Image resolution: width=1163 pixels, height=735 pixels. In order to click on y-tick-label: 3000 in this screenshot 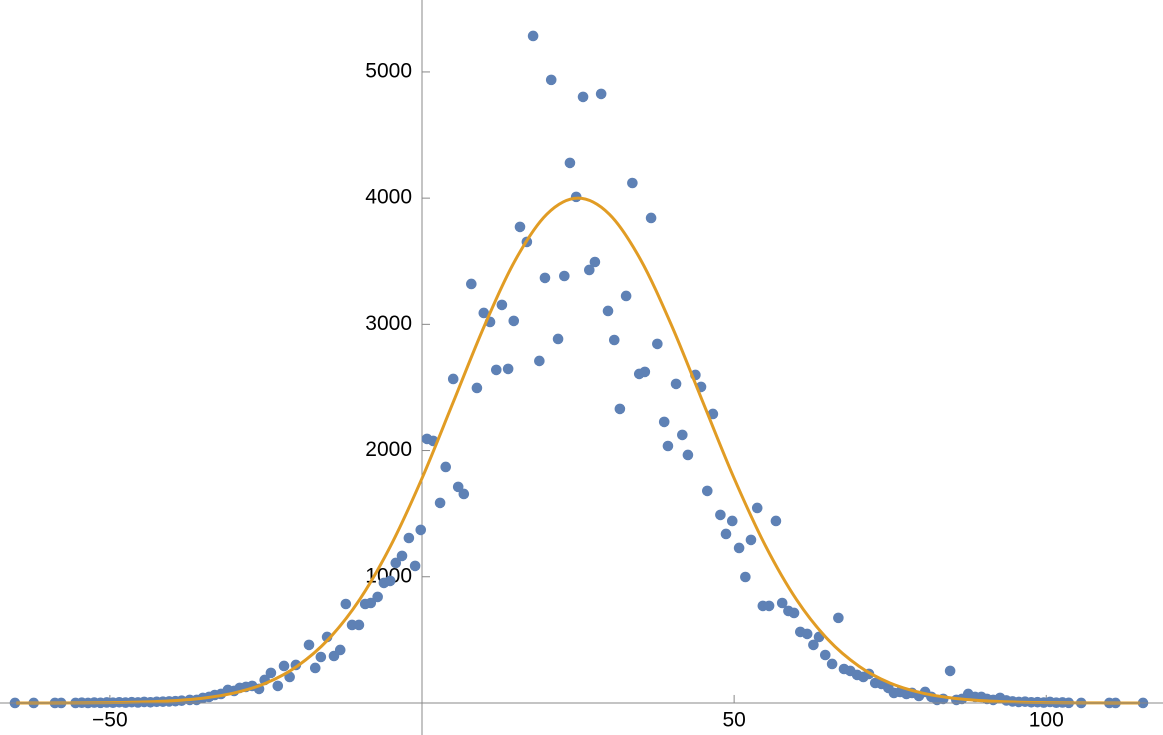, I will do `click(388, 323)`.